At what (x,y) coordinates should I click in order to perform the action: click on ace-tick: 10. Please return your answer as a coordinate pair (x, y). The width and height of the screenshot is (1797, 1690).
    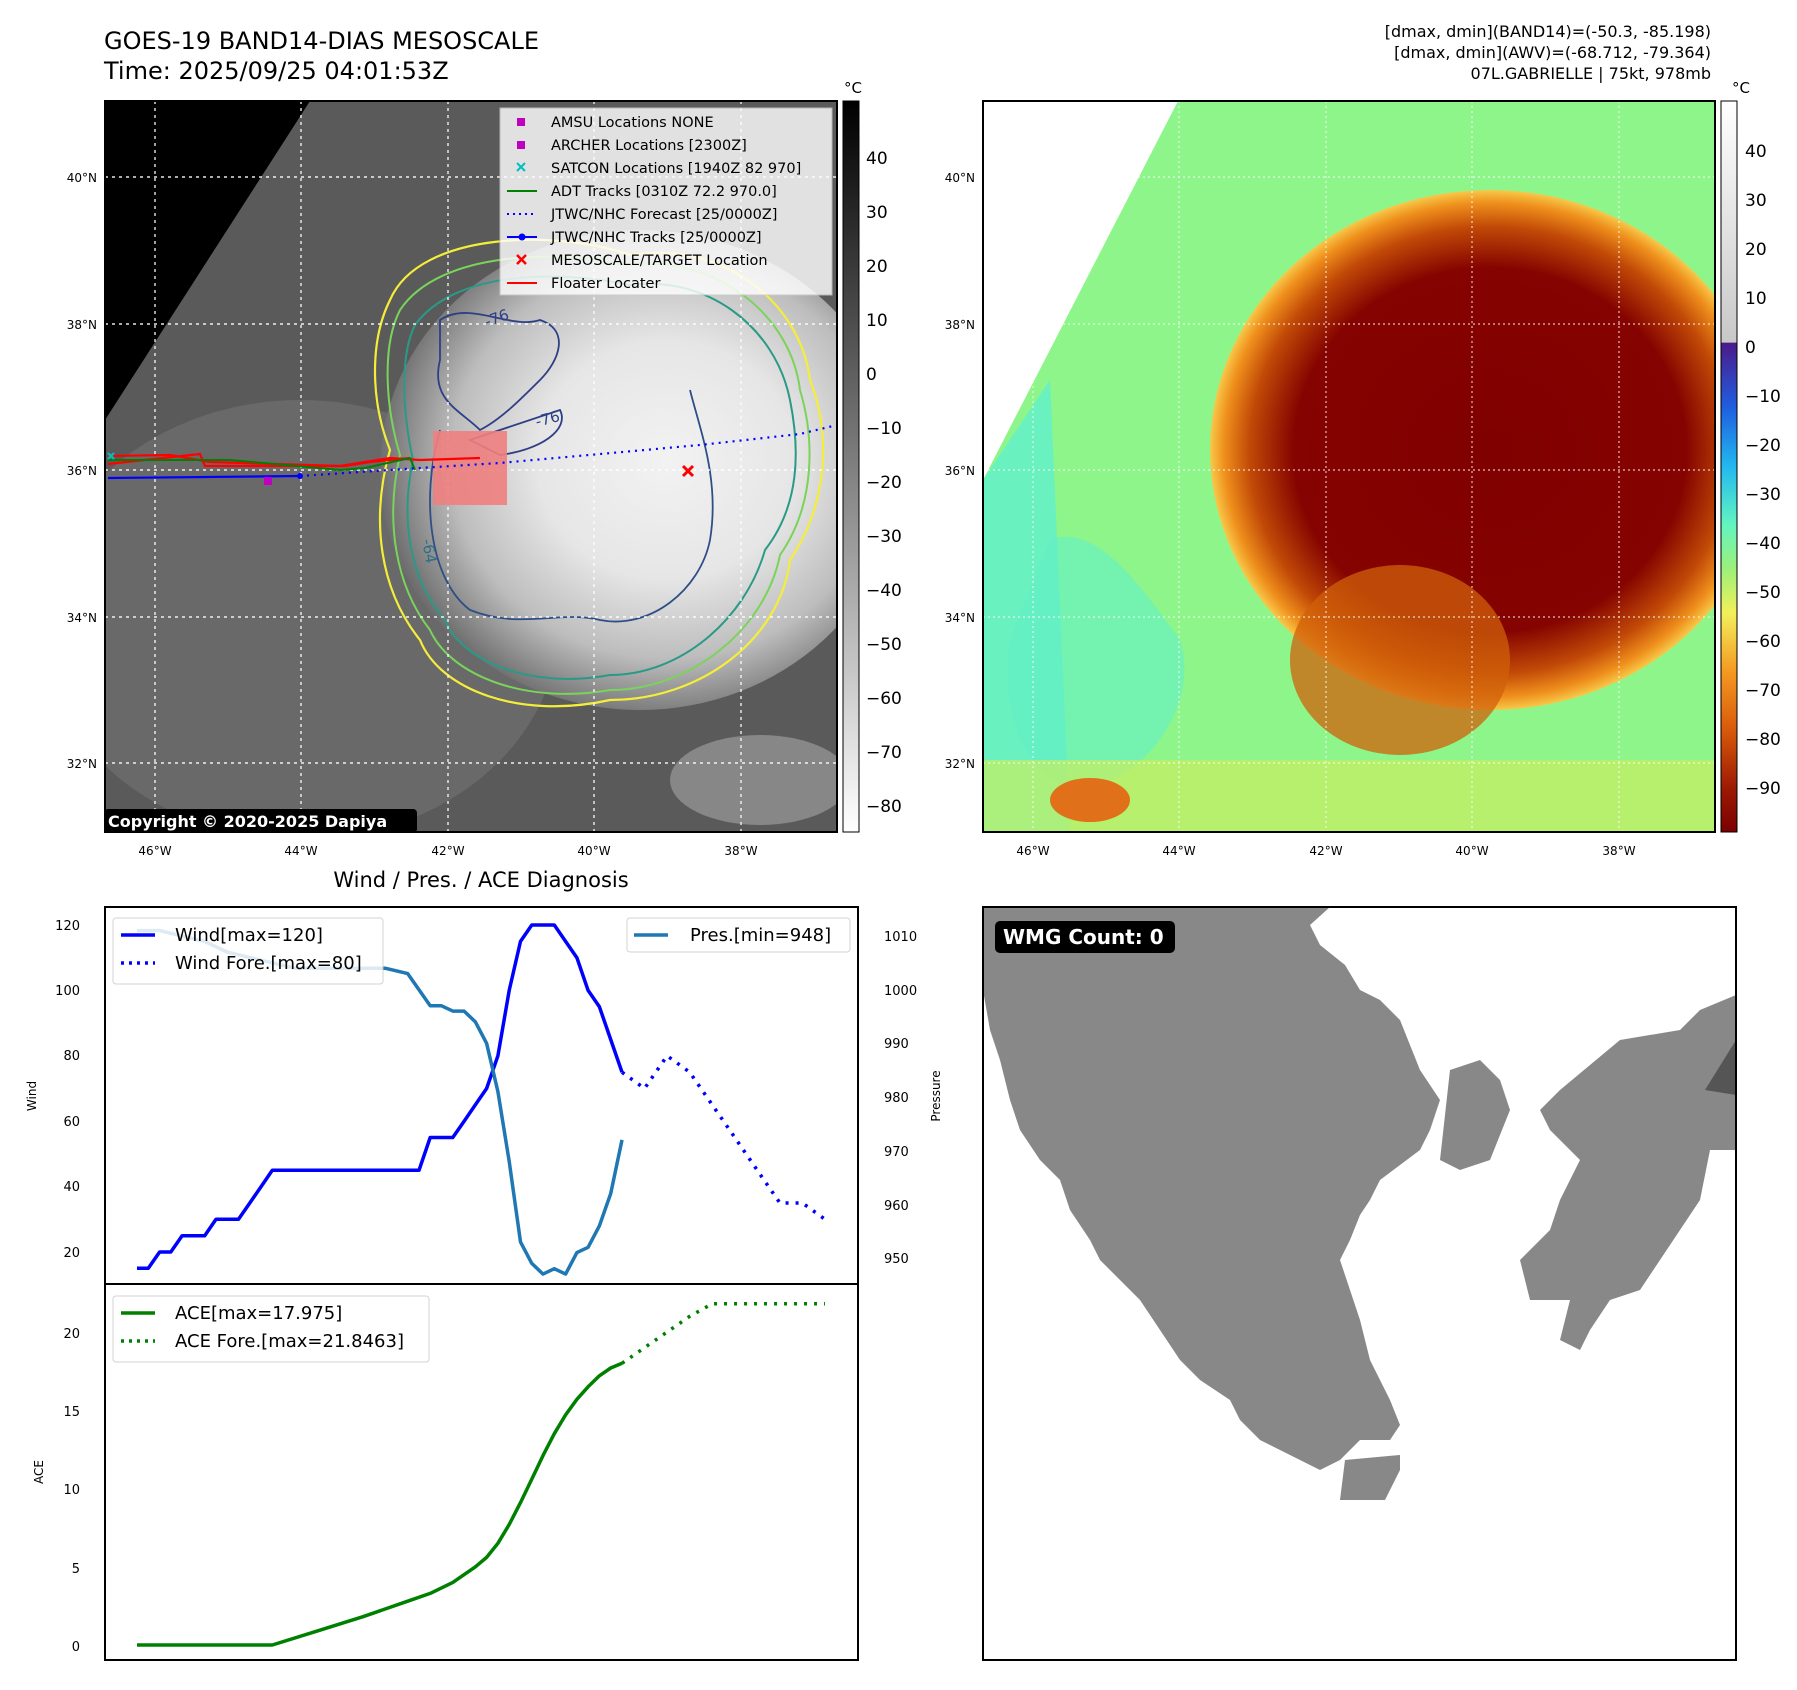
    Looking at the image, I should click on (71, 1490).